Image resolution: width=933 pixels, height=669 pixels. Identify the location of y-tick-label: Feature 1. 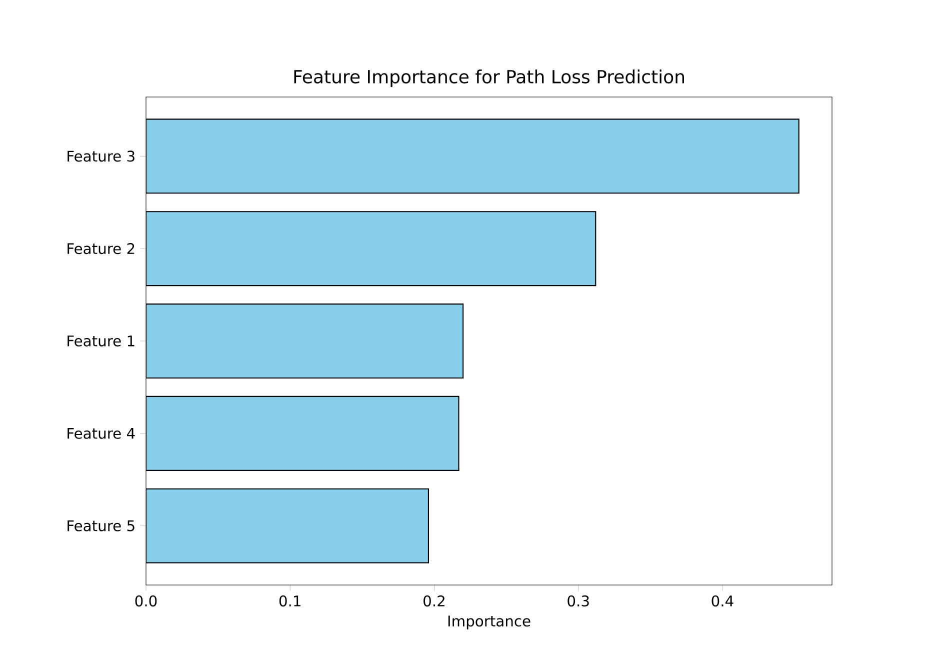
(101, 341).